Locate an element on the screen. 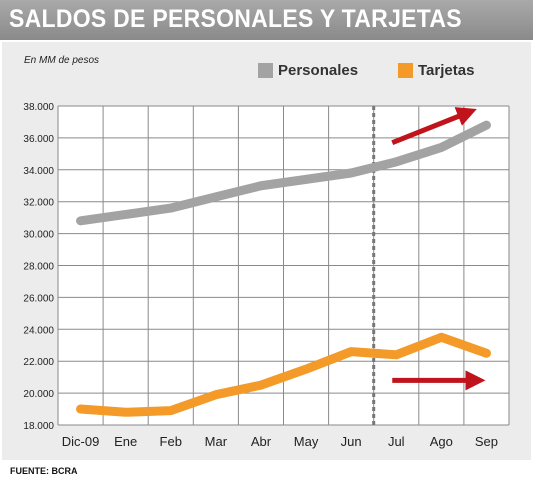 This screenshot has height=484, width=533. series-line-tarjetas is located at coordinates (283, 374).